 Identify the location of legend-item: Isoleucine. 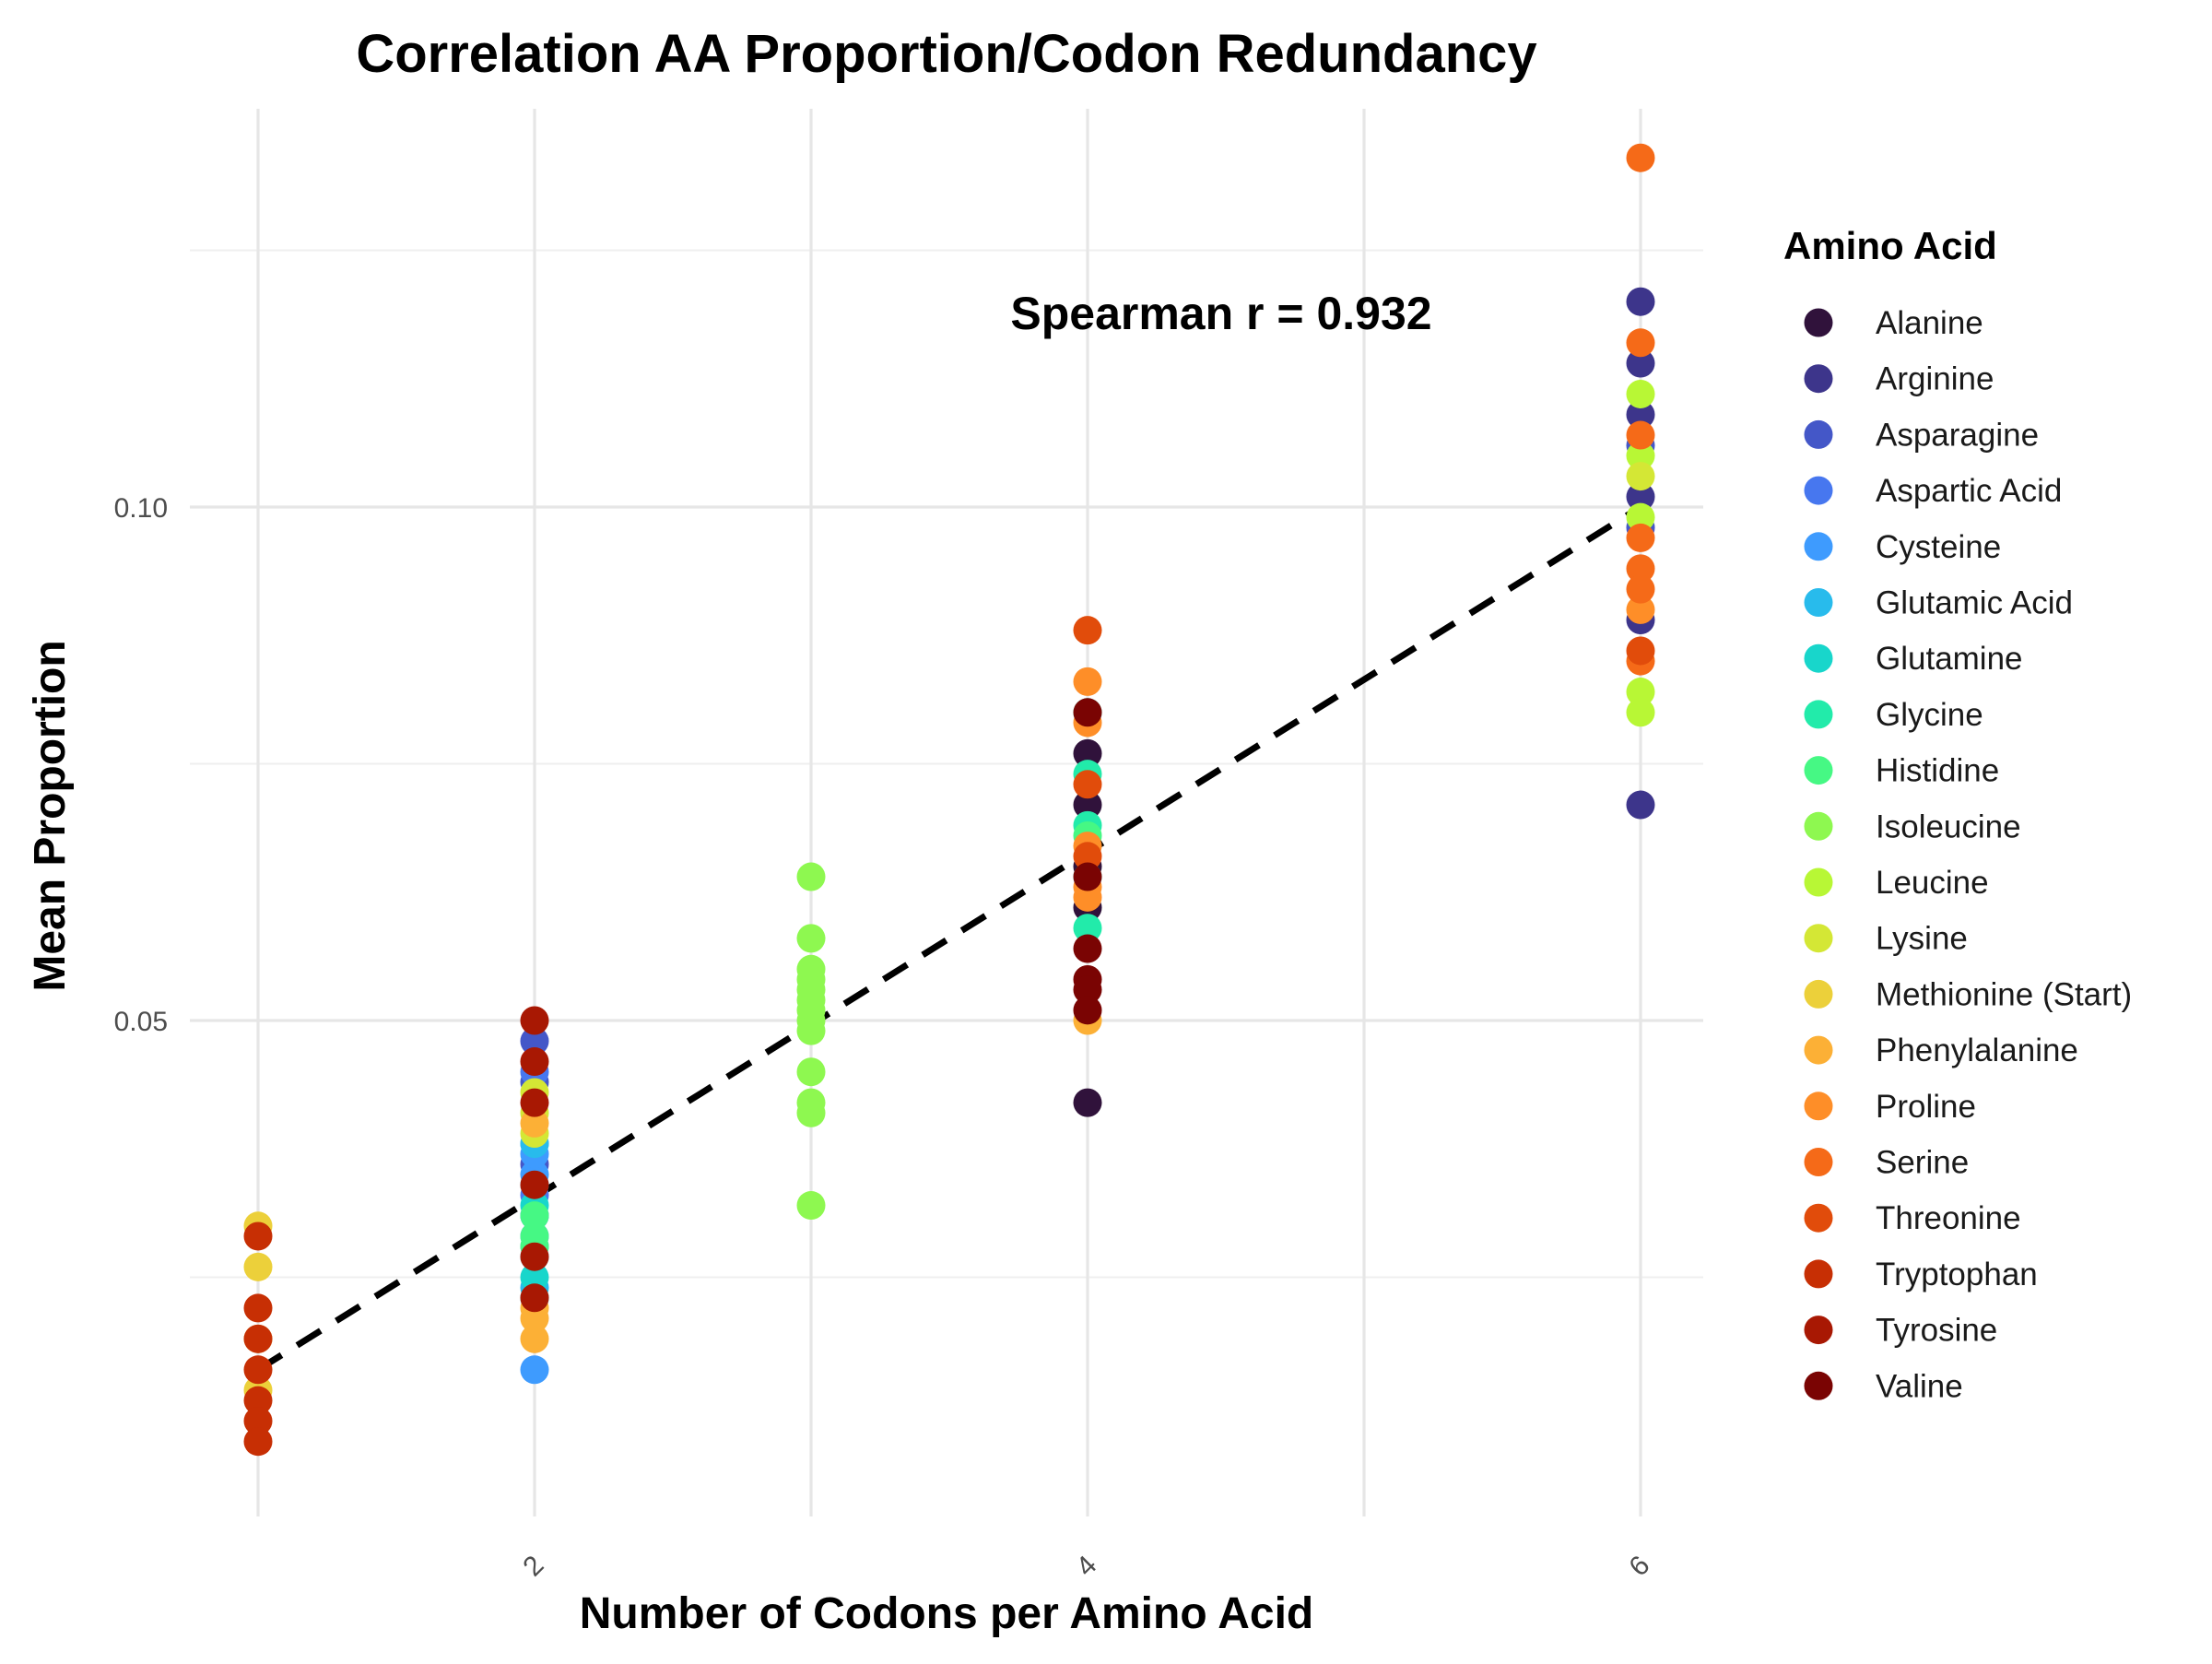
(1912, 826).